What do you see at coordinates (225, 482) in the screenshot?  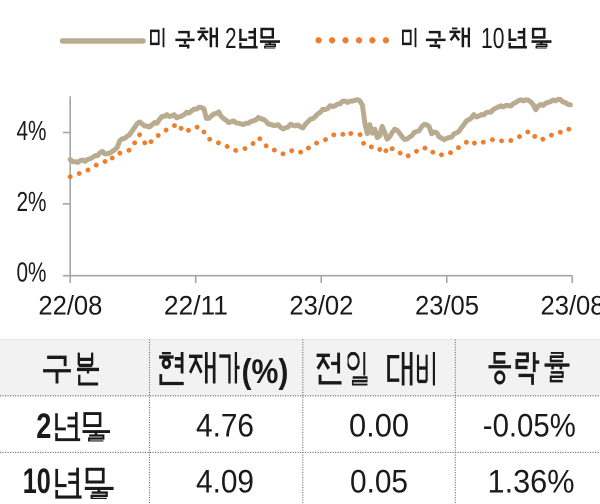 I see `svg-text: 4.09` at bounding box center [225, 482].